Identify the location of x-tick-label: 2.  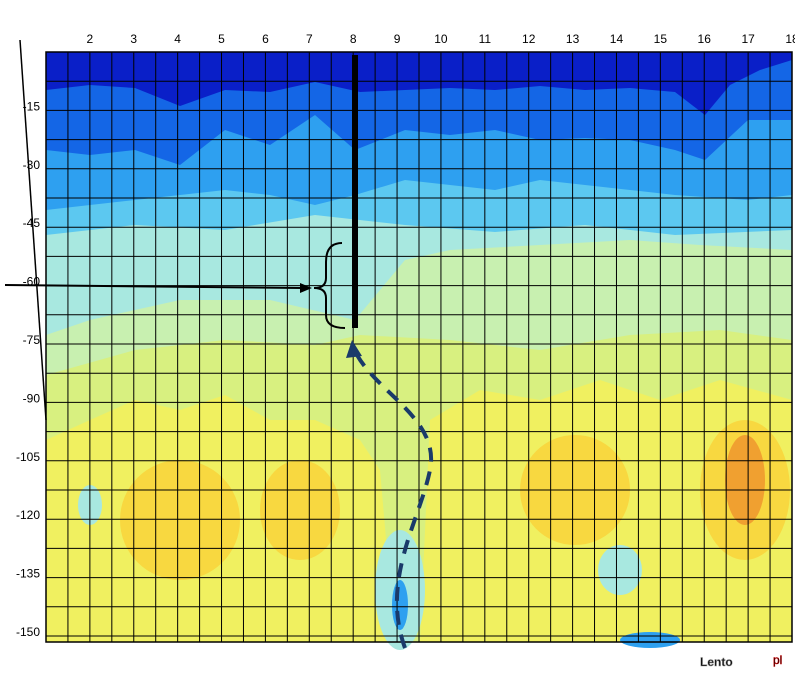
(90, 39).